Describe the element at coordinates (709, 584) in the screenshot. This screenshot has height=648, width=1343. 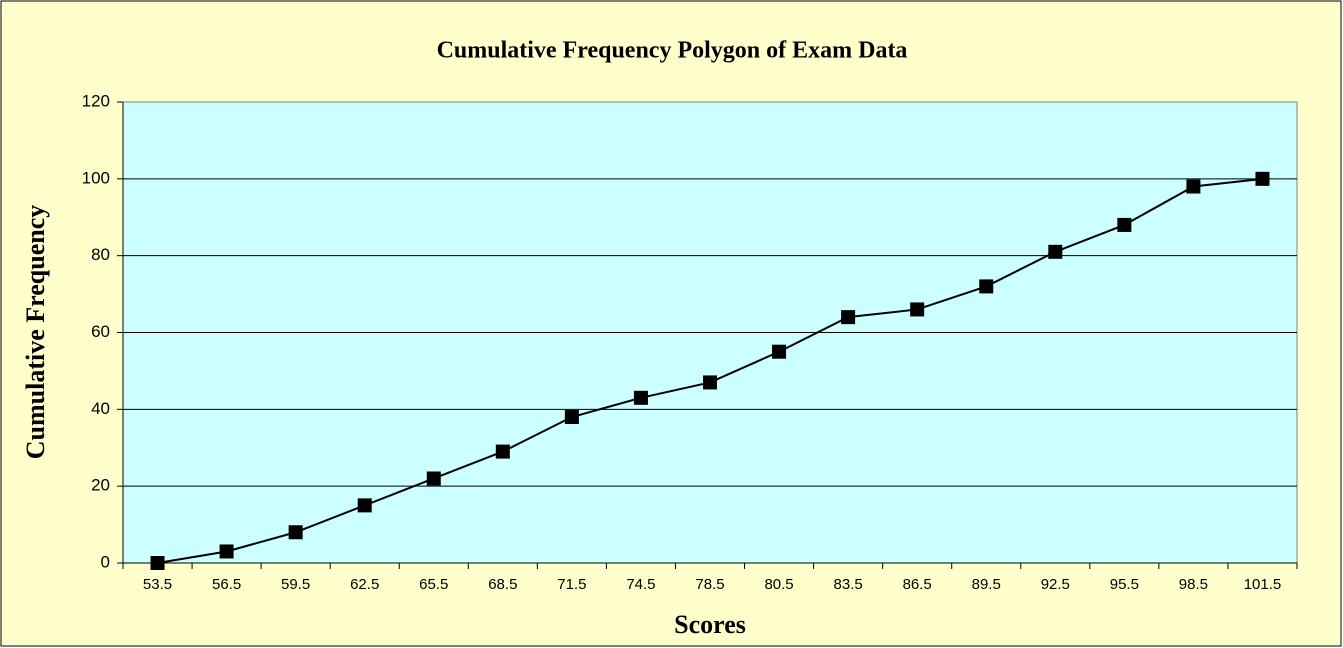
I see `x-tick-label: 78.5` at that location.